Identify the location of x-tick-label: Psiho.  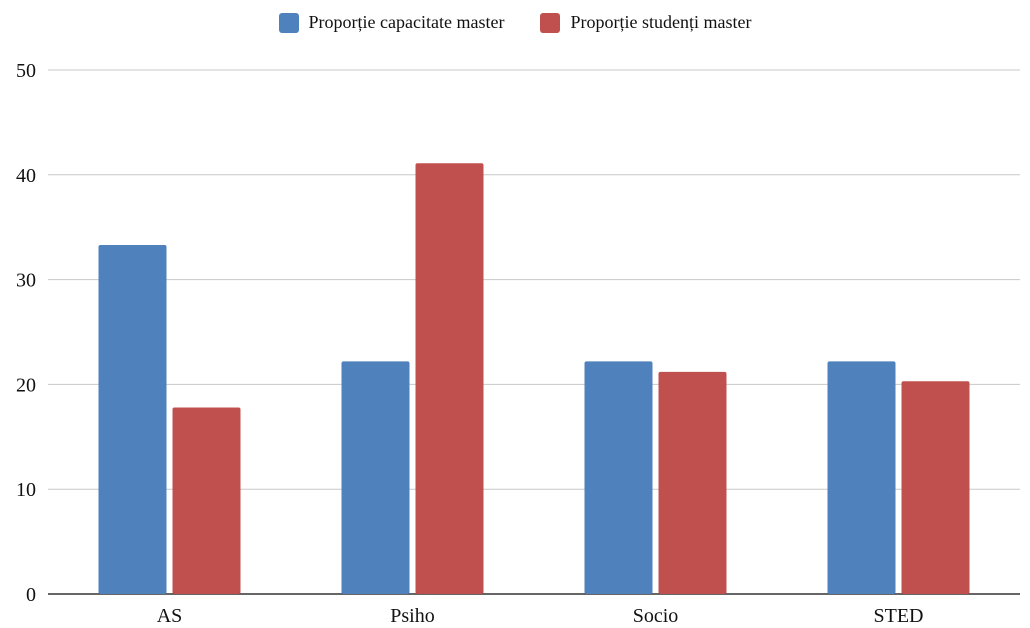
(412, 616).